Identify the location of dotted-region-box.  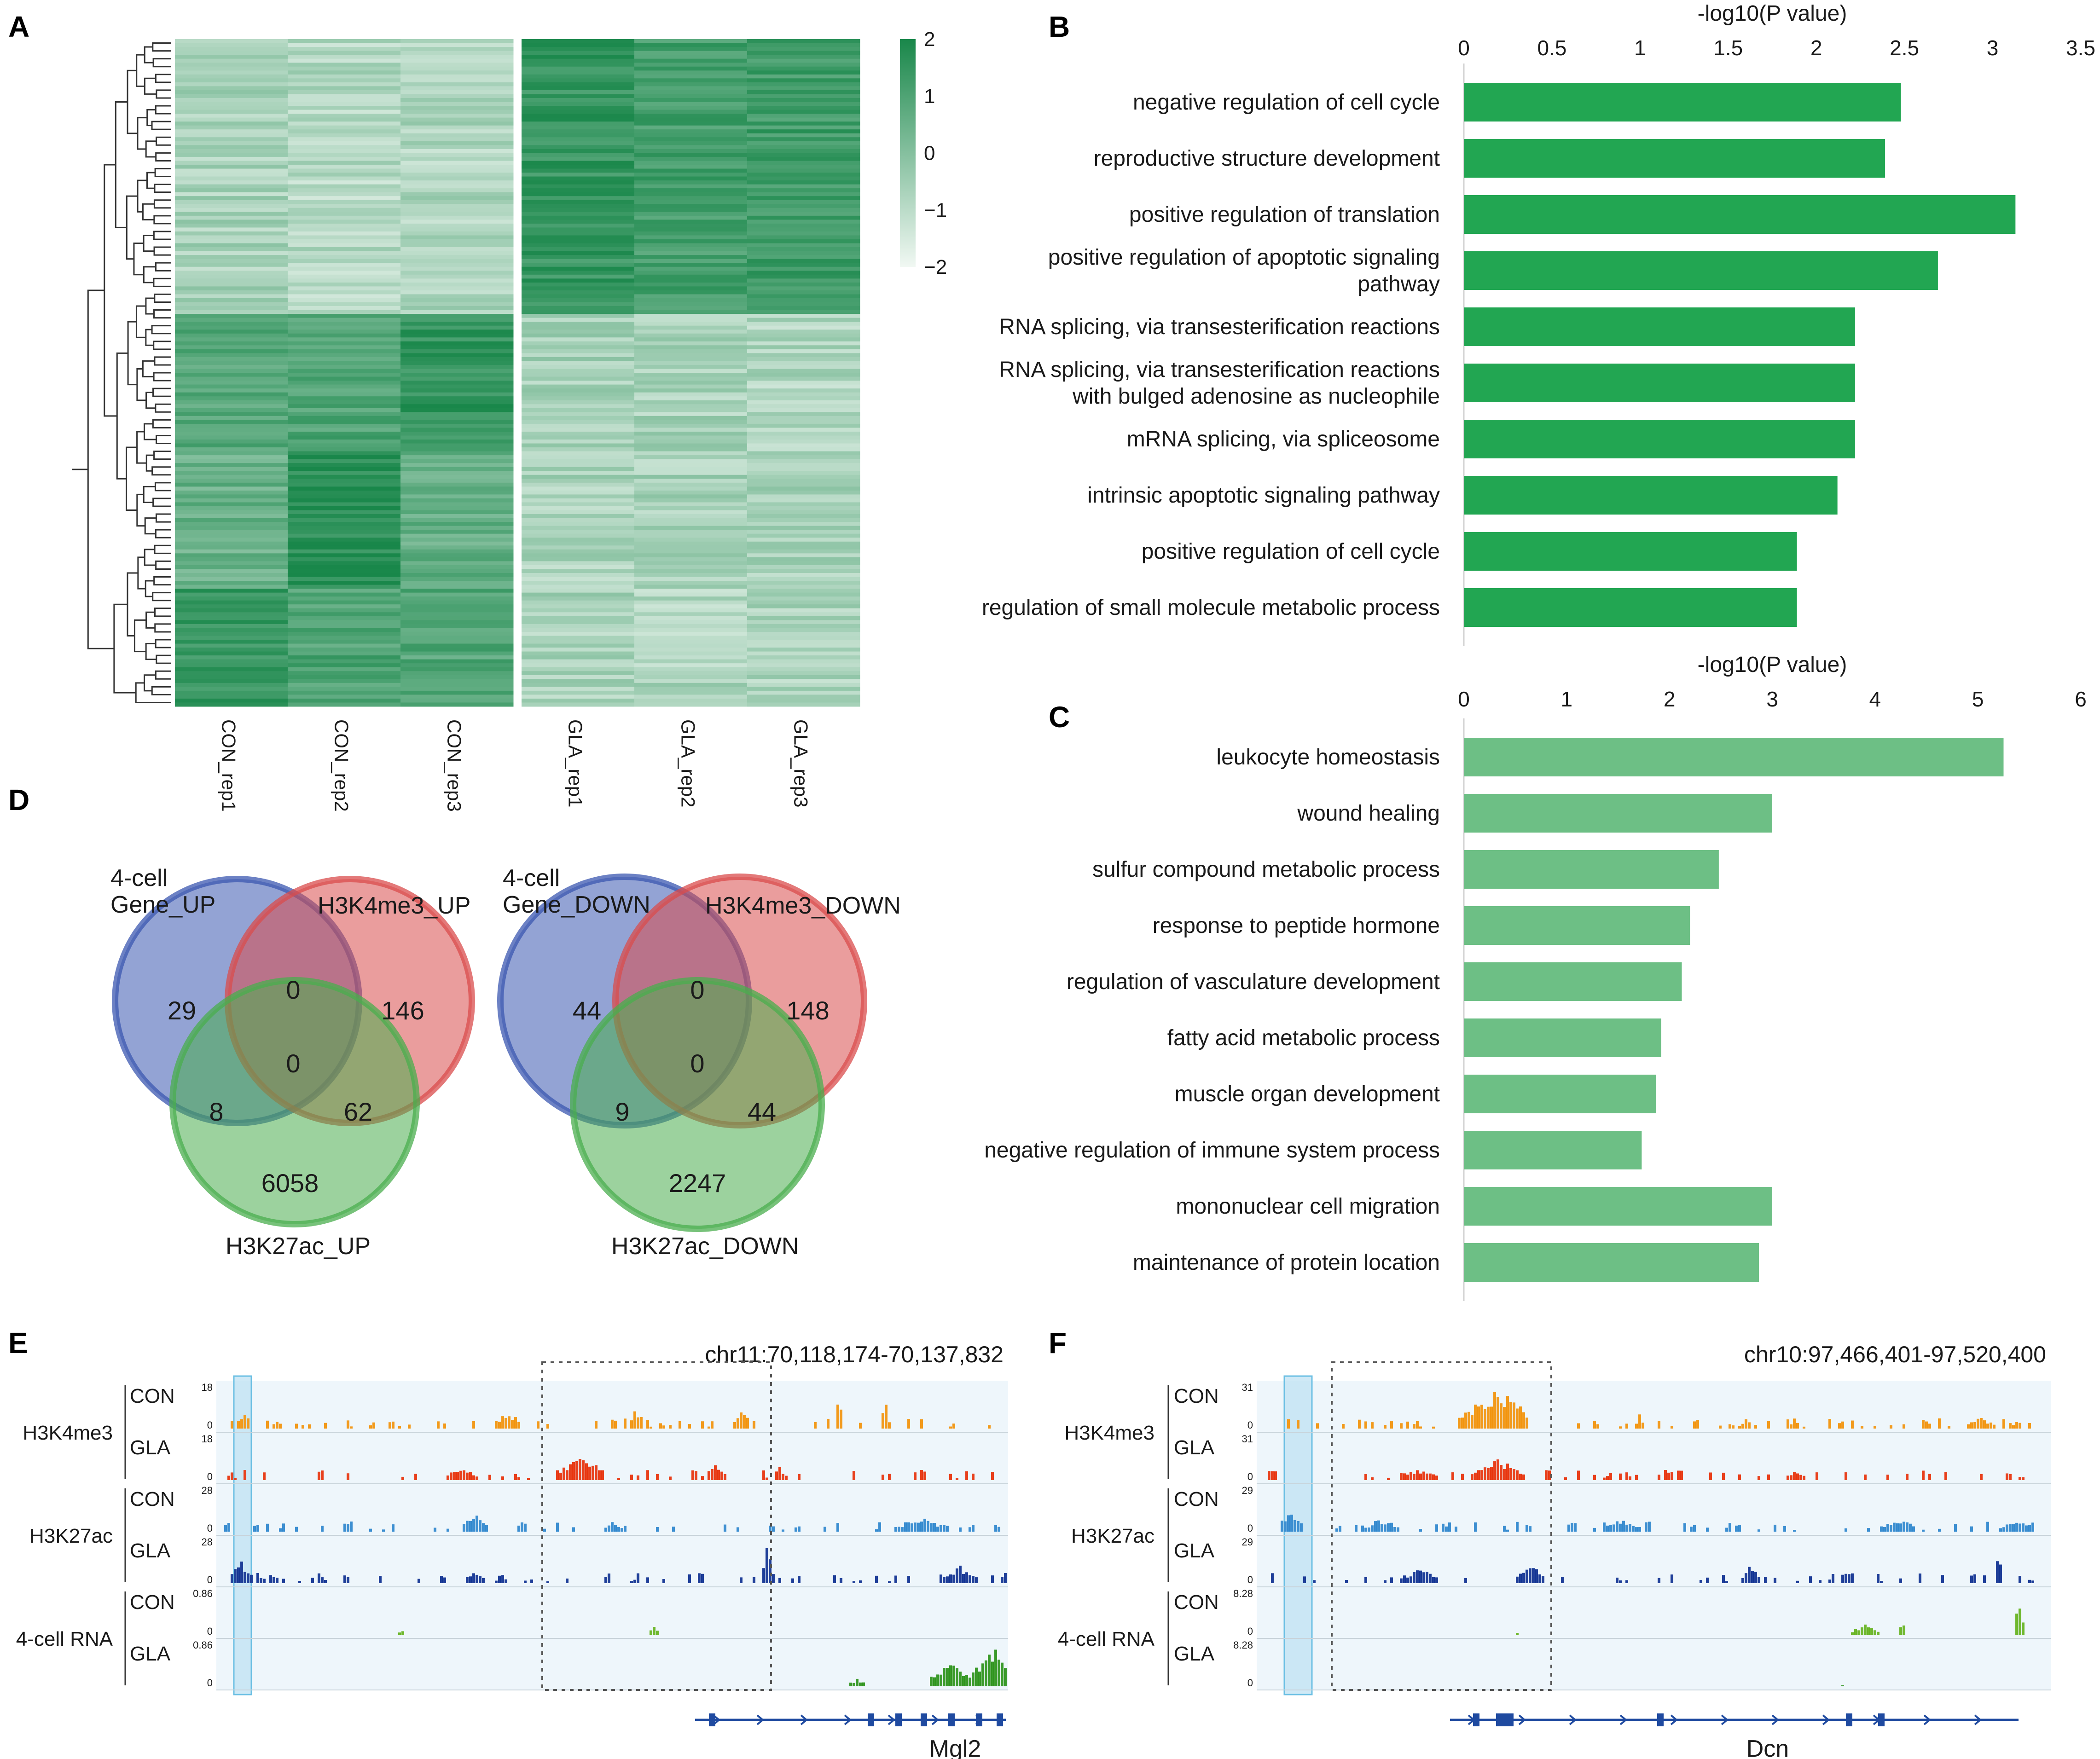
(1441, 1526).